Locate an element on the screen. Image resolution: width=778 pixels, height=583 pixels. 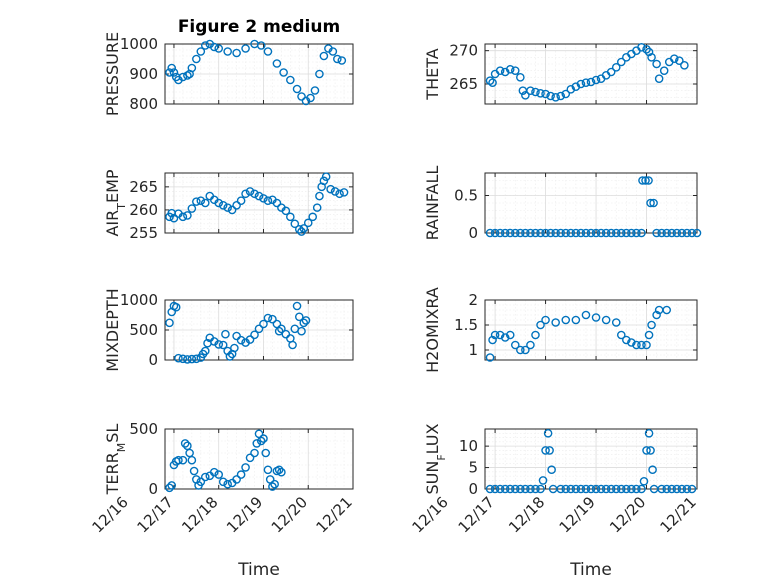
axis-box is located at coordinates (591, 74).